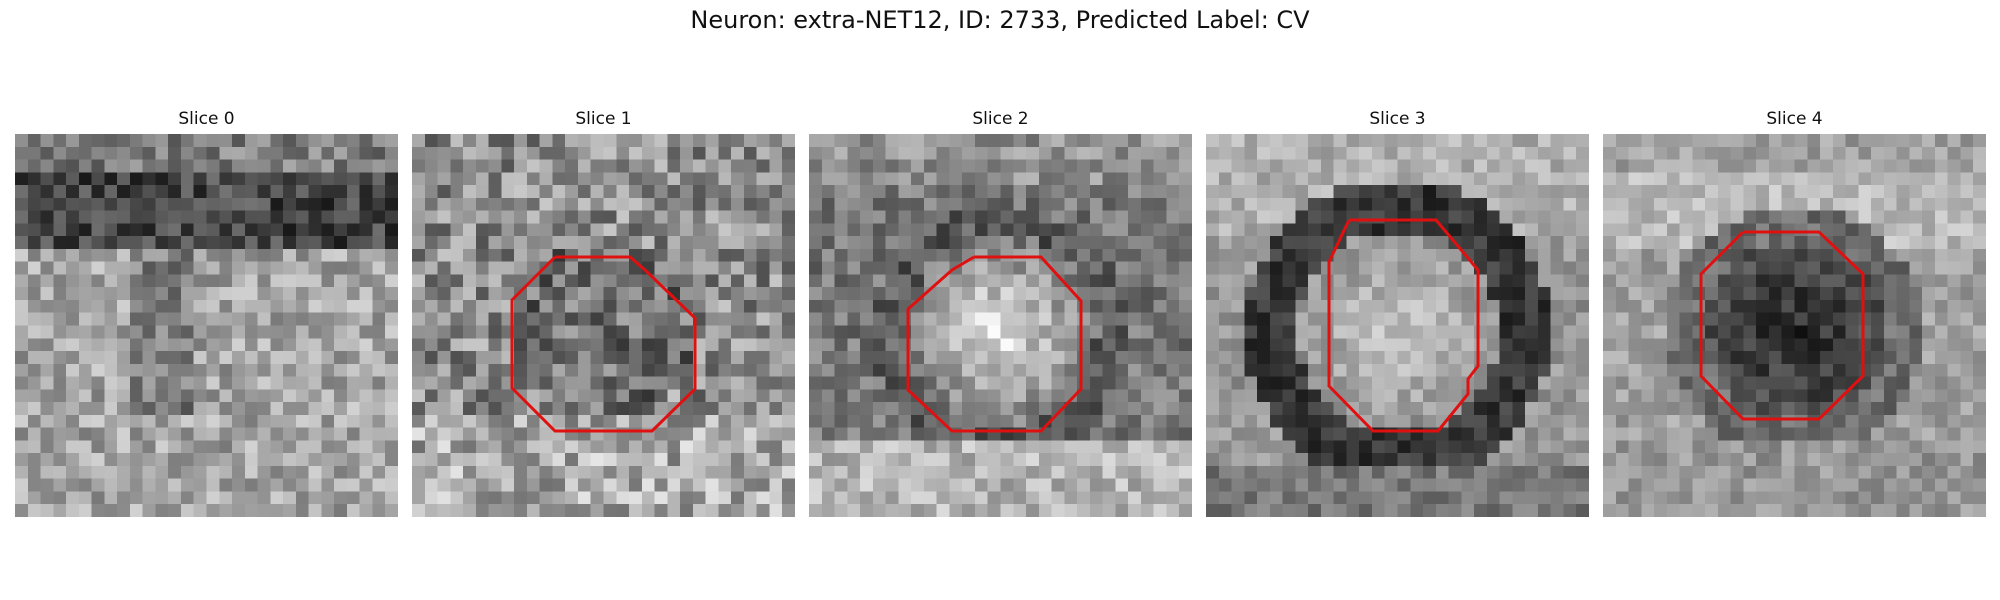  I want to click on slice-title-2: Slice 2, so click(1000, 119).